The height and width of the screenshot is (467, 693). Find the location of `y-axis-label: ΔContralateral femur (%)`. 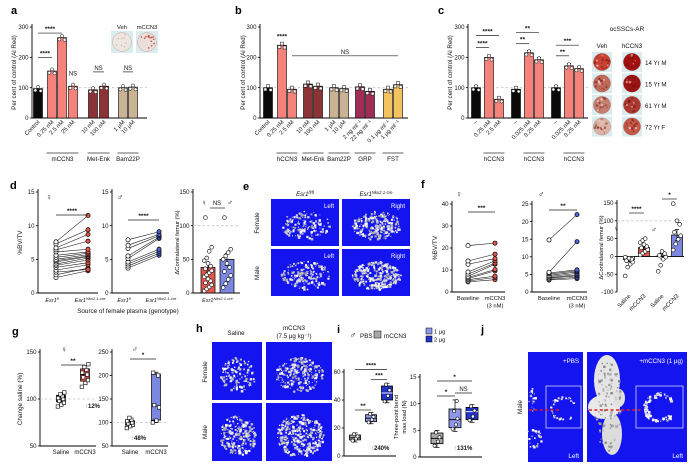

y-axis-label: ΔContralateral femur (%) is located at coordinates (602, 247).